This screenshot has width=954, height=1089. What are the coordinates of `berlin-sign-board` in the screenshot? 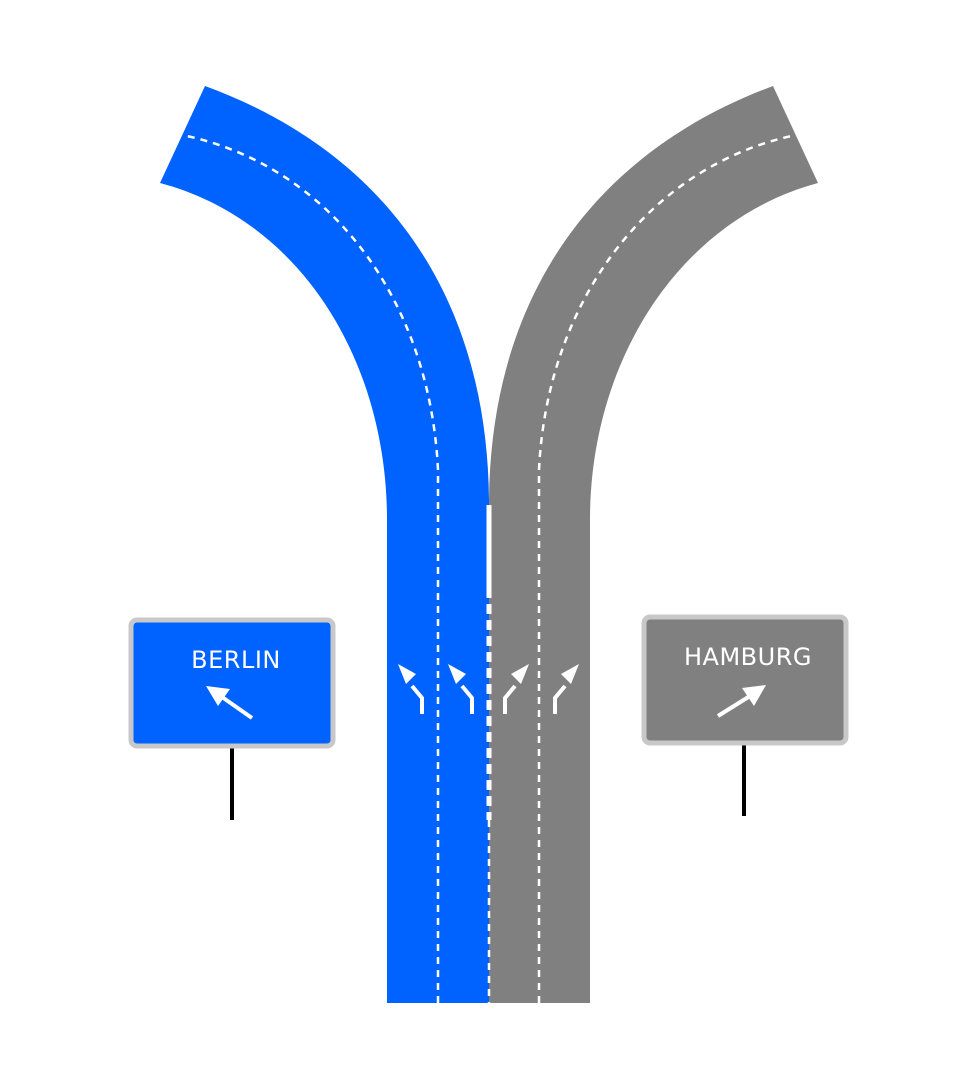 It's located at (232, 683).